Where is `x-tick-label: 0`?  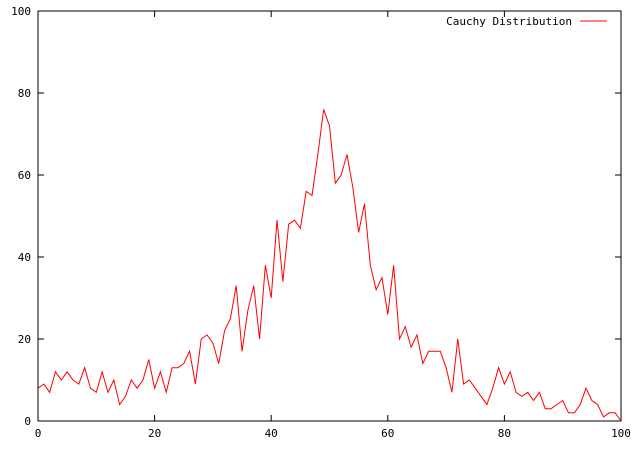 x-tick-label: 0 is located at coordinates (38, 433).